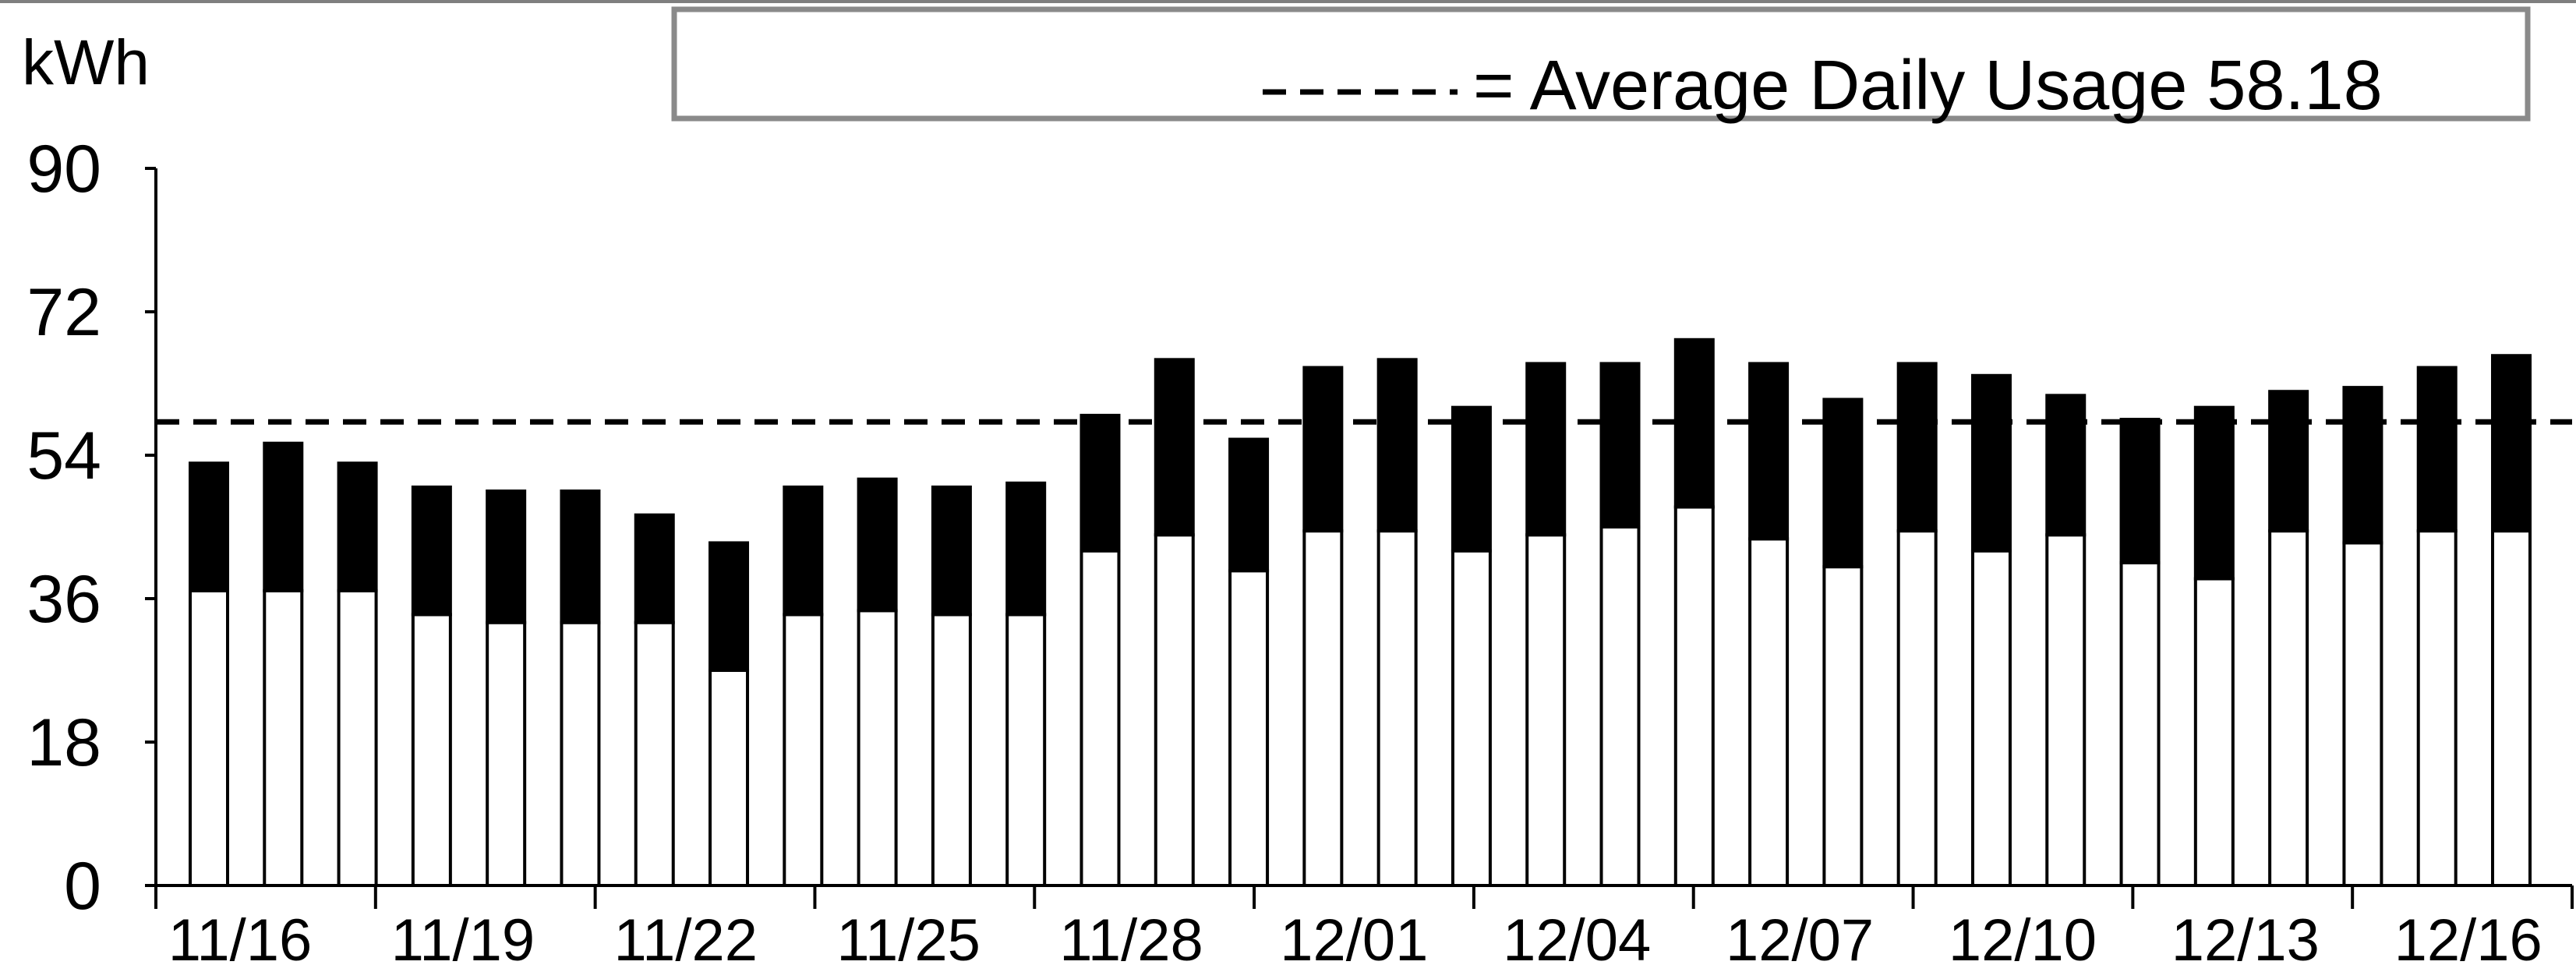 This screenshot has height=965, width=2576. Describe the element at coordinates (908, 936) in the screenshot. I see `x-tick-label: 11/25` at that location.